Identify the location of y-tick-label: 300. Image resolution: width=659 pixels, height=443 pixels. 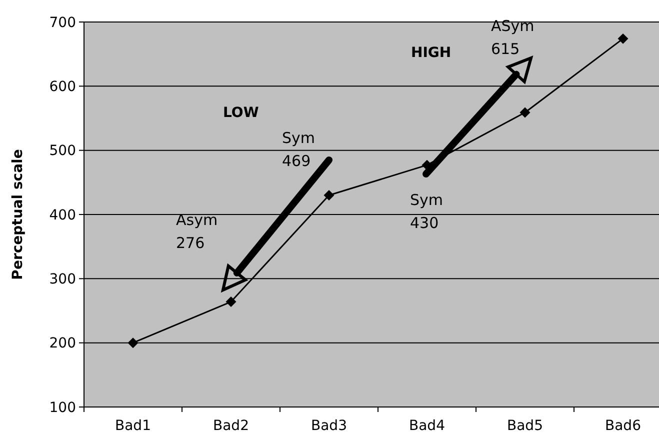
(62, 280).